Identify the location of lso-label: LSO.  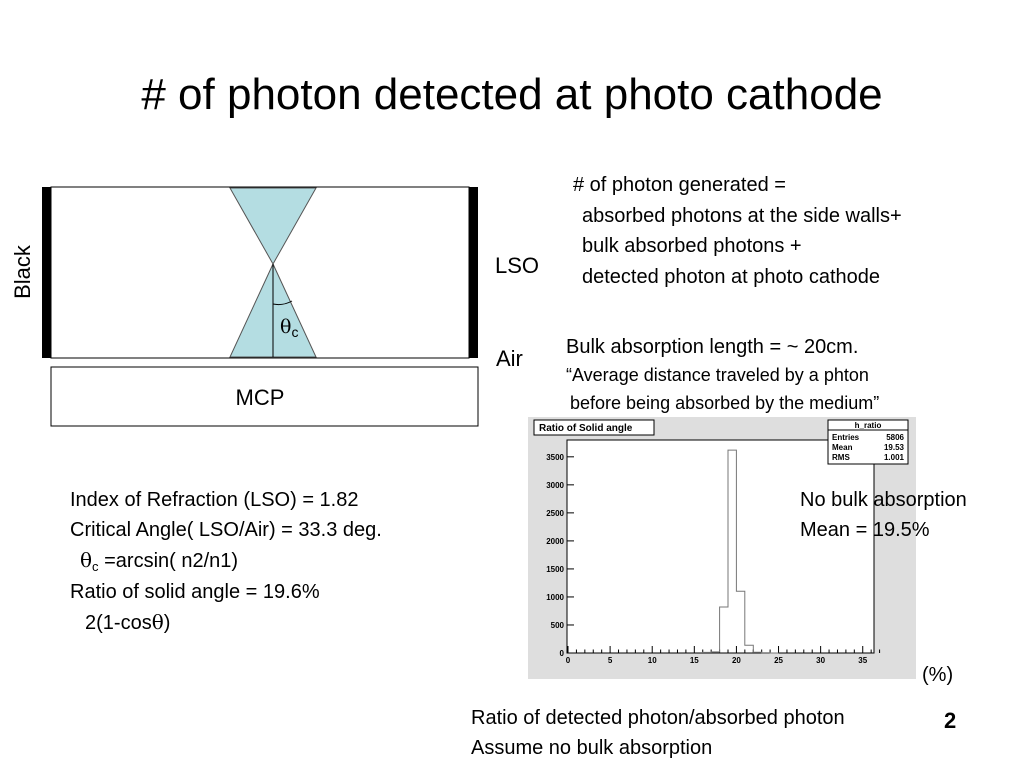
(517, 265).